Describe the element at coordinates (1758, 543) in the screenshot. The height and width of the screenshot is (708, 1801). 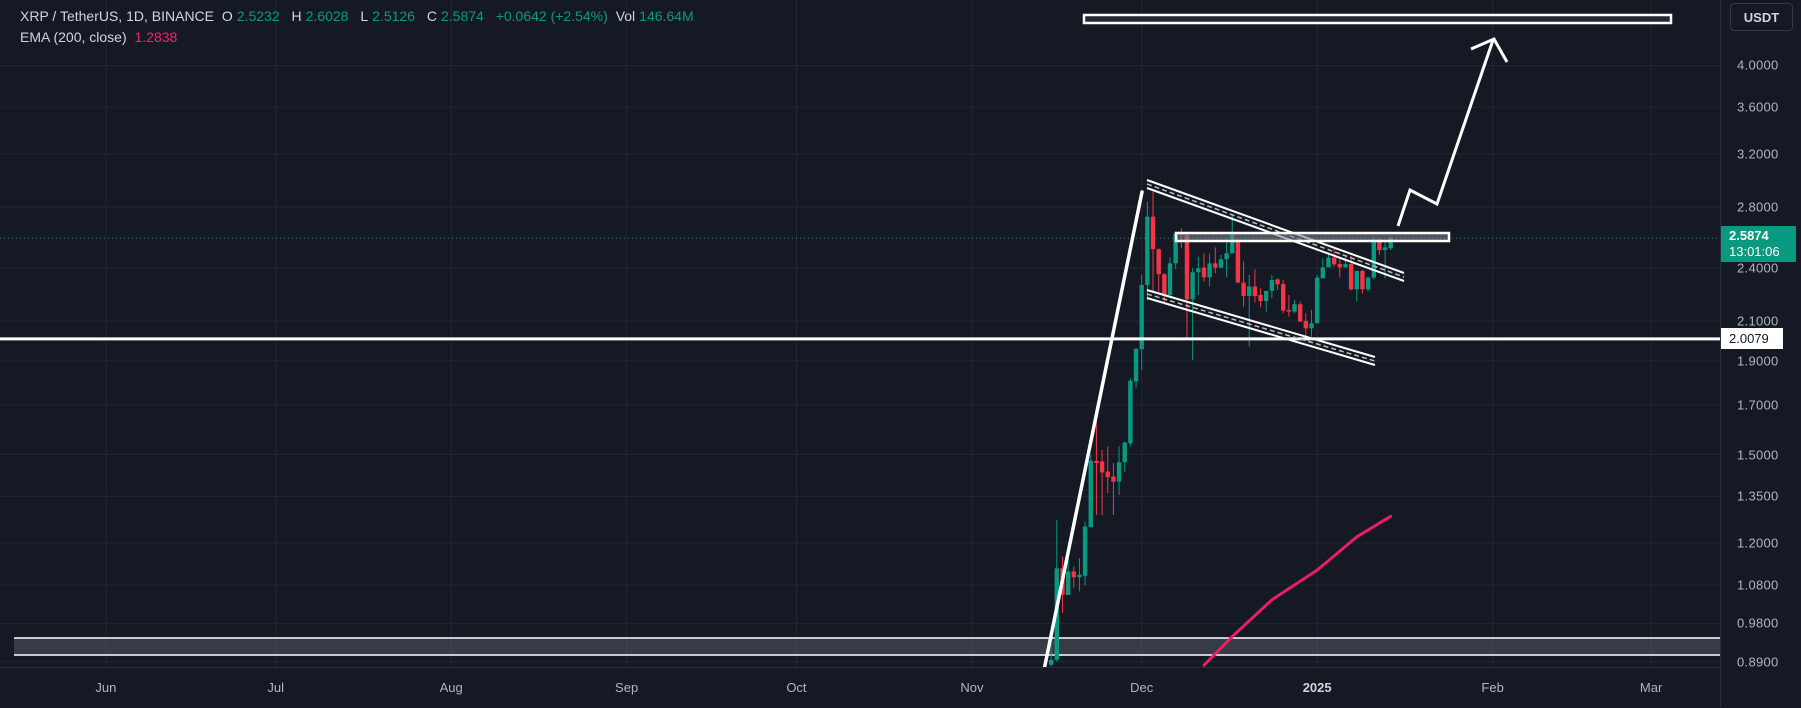
I see `y-tick-label: 1.2000` at that location.